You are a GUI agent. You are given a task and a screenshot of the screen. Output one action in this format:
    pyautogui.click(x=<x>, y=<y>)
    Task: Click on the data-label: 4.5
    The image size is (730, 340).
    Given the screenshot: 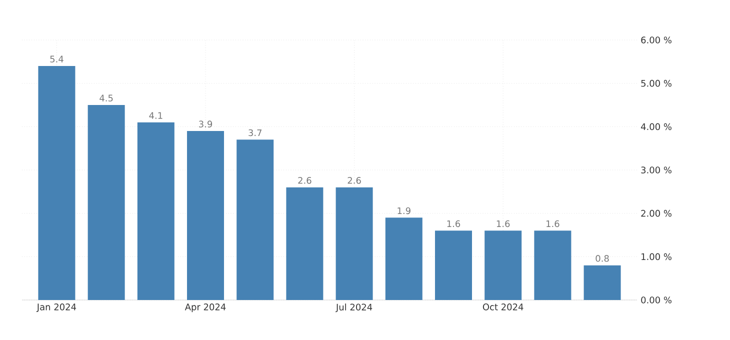 What is the action you would take?
    pyautogui.click(x=106, y=98)
    